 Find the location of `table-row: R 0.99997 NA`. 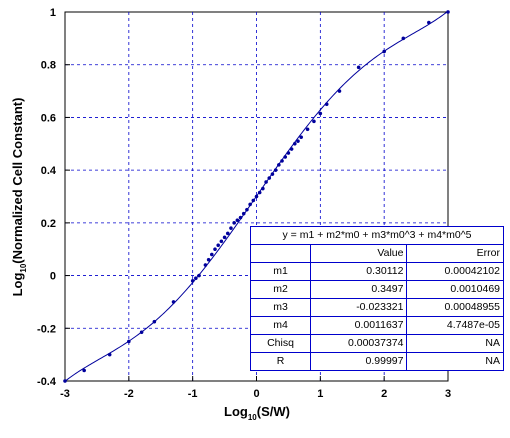

table-row: R 0.99997 NA is located at coordinates (377, 361).